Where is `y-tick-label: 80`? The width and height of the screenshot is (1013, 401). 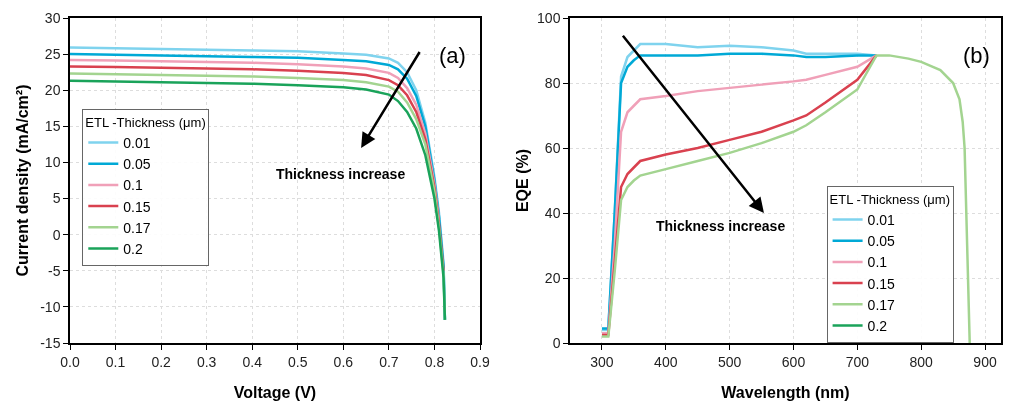 y-tick-label: 80 is located at coordinates (552, 82).